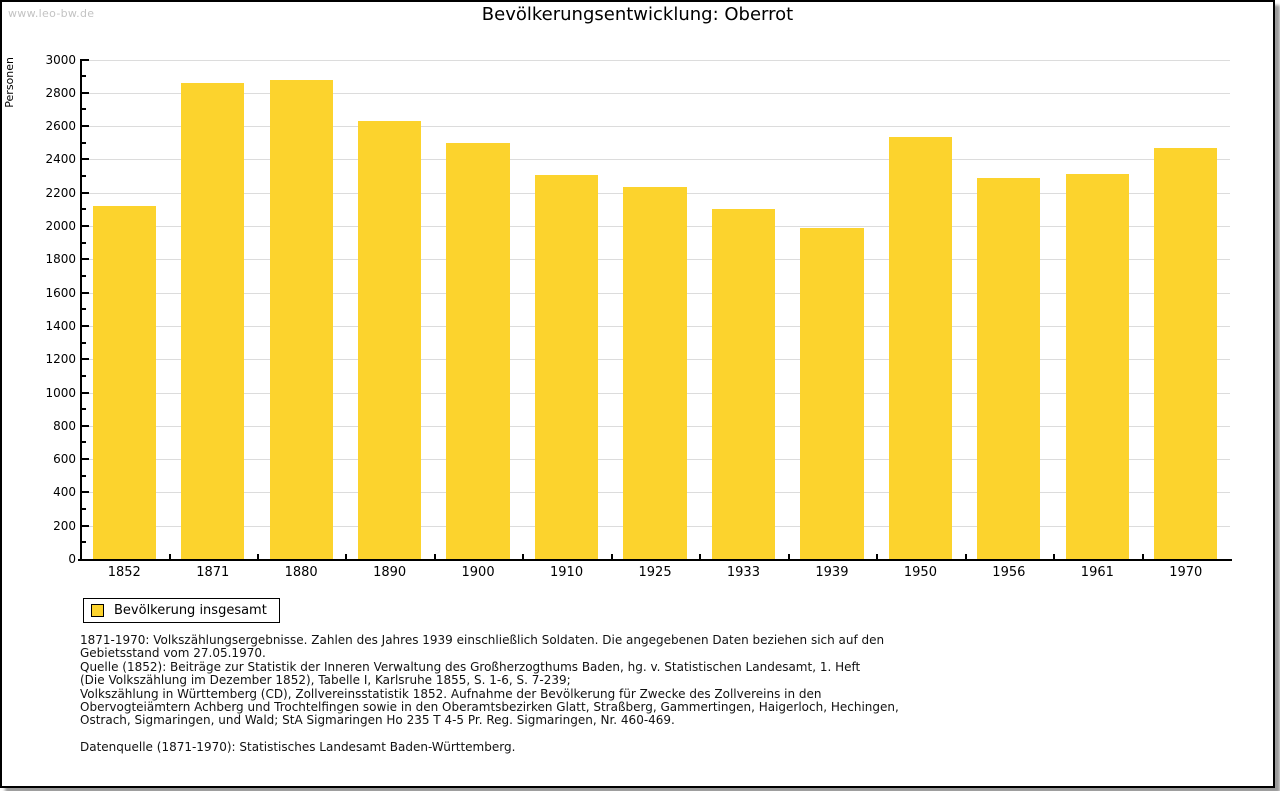  Describe the element at coordinates (60, 92) in the screenshot. I see `y-tick-label-2800: 2800` at that location.